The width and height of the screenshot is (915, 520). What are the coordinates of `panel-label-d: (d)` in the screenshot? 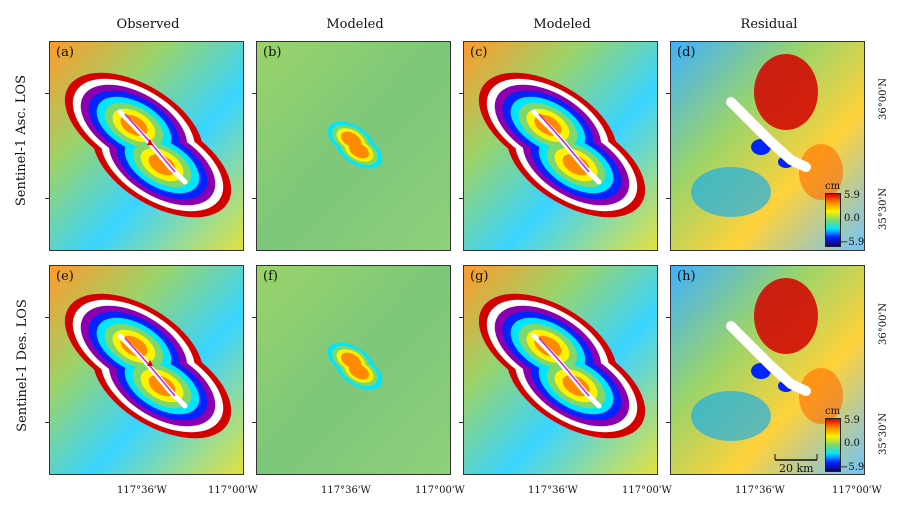 It's located at (686, 52).